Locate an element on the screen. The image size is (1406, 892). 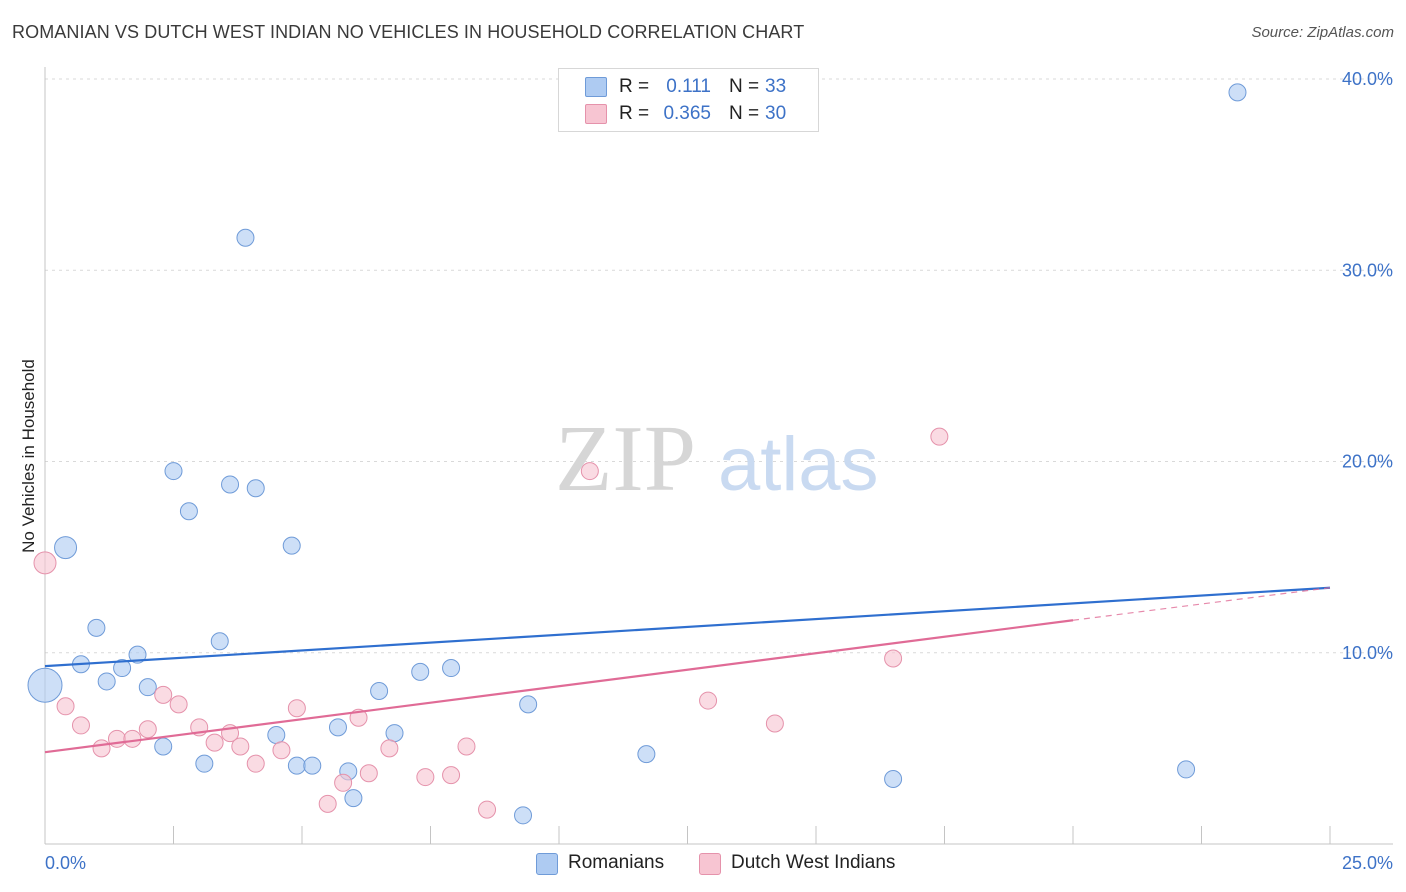
y-tick-label: 40.0% is located at coordinates (1367, 79).